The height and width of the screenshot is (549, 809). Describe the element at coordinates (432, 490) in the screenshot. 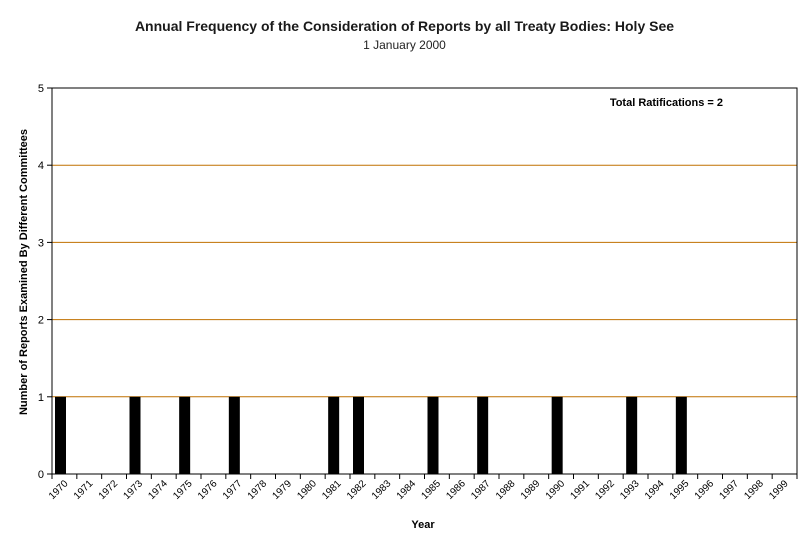

I see `x-tick-label: 1985` at that location.